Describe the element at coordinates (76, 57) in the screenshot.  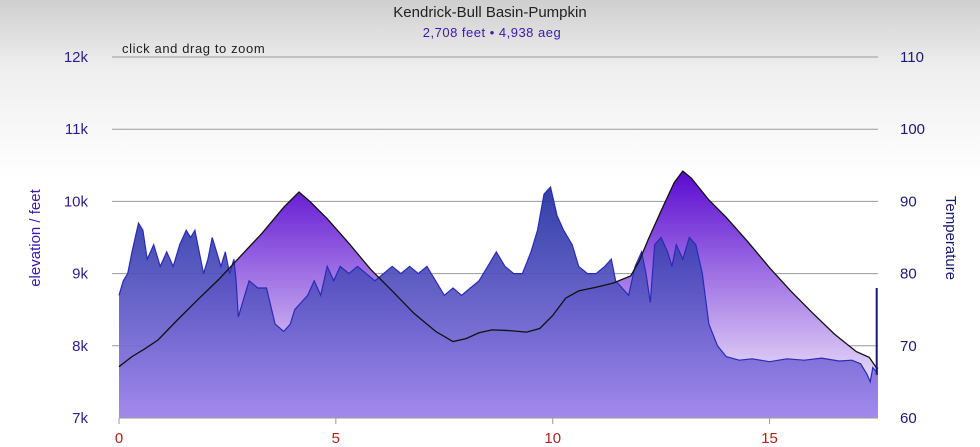
I see `y-tick-label: 12k` at that location.